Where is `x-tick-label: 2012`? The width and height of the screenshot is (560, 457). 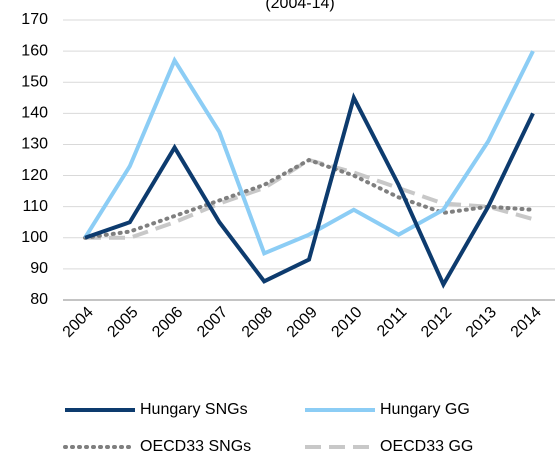
x-tick-label: 2012 is located at coordinates (436, 322).